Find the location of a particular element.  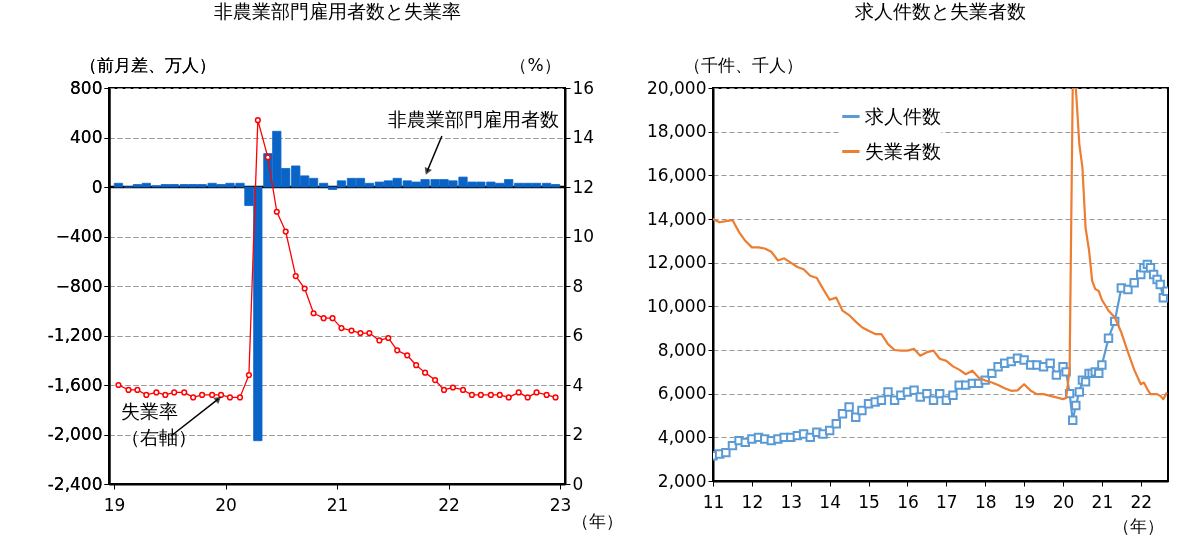

x-tick-label: 21 is located at coordinates (1102, 501).